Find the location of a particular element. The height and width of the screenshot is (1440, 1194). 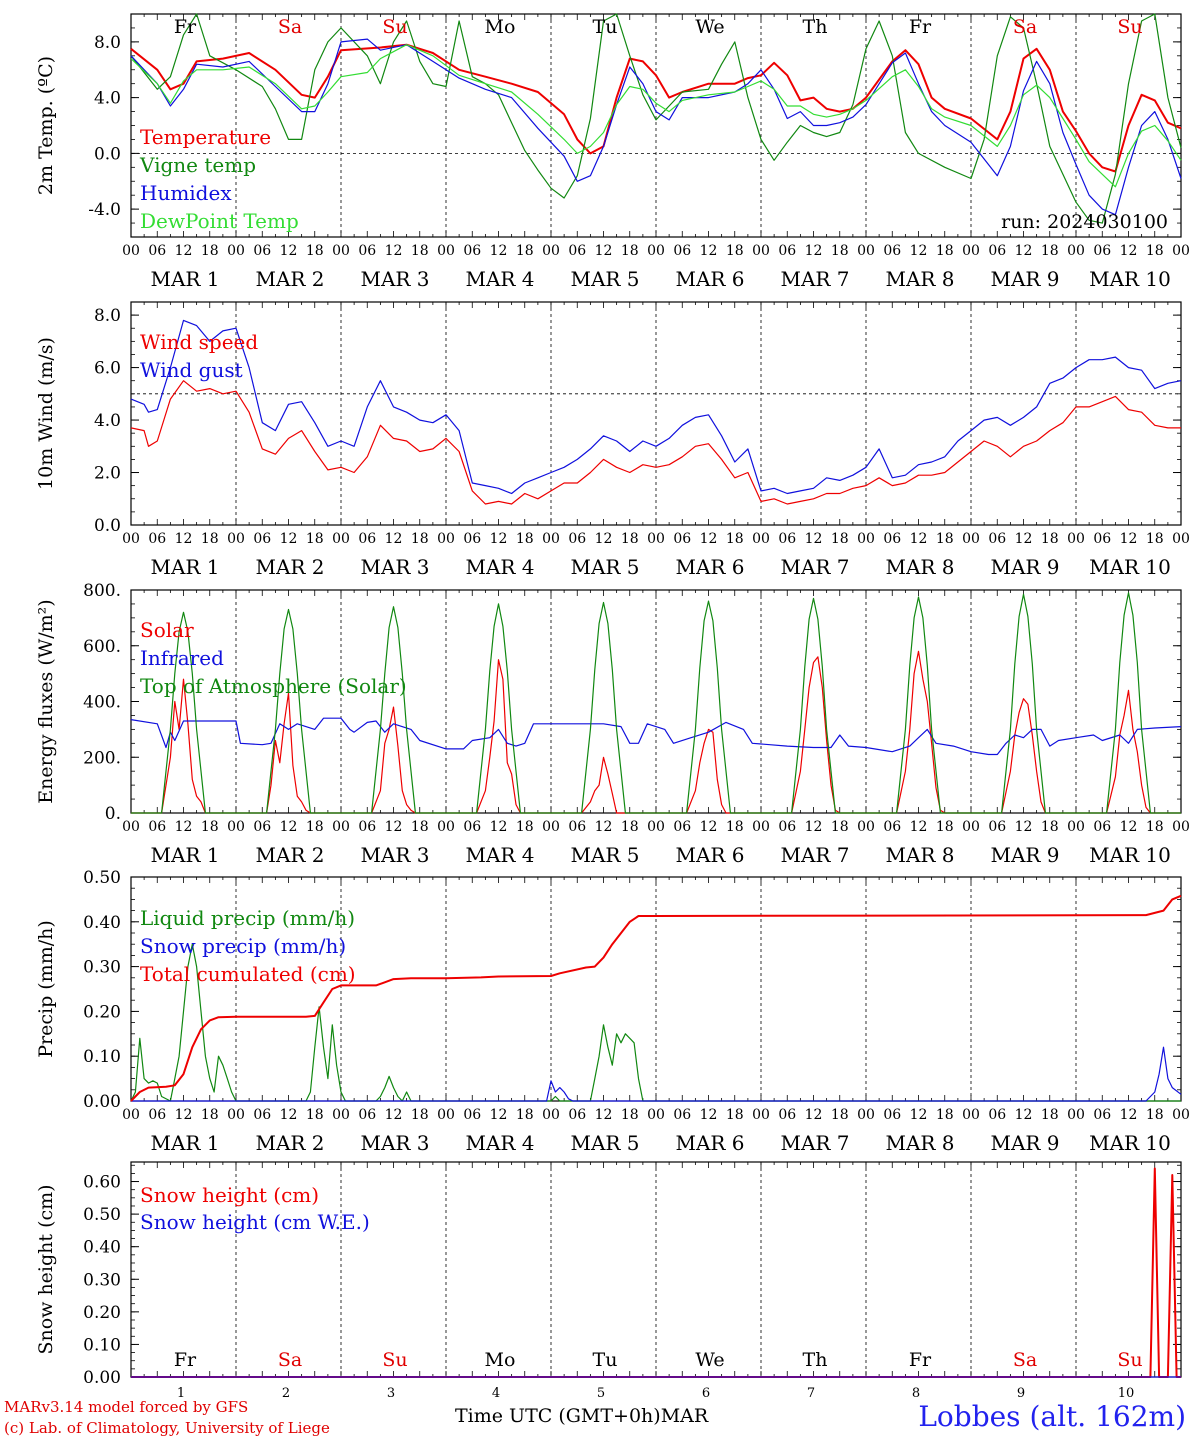

weekday-label: Sa is located at coordinates (290, 1360).